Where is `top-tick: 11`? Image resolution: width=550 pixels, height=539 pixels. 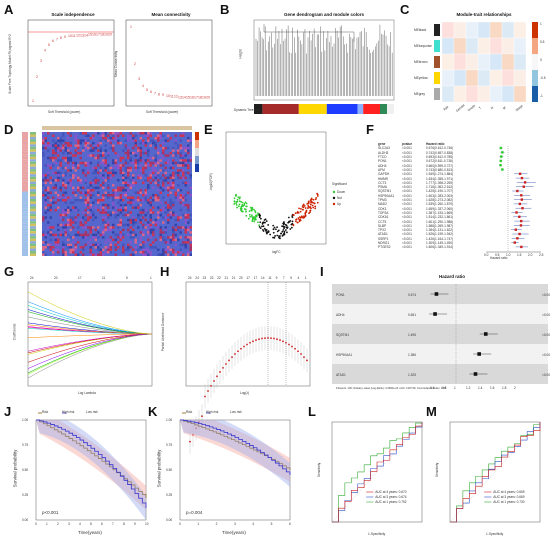
top-tick: 11 is located at coordinates (270, 278).